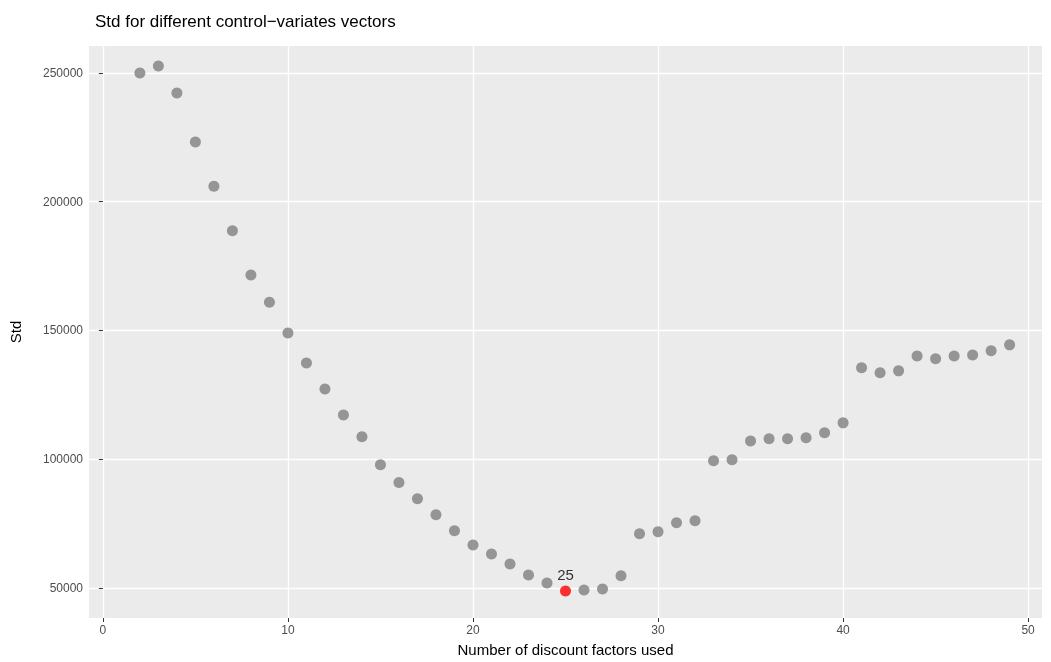 The height and width of the screenshot is (662, 1051). What do you see at coordinates (63, 330) in the screenshot?
I see `y-tick-label: 150000` at bounding box center [63, 330].